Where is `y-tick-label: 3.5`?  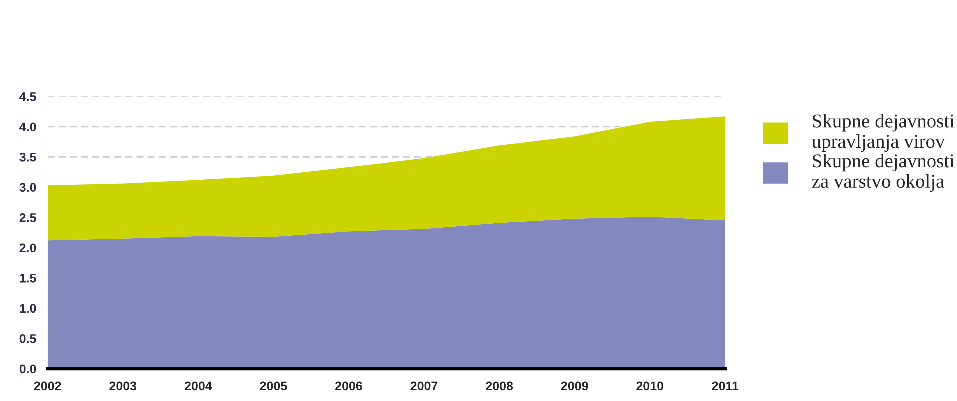
y-tick-label: 3.5 is located at coordinates (28, 157).